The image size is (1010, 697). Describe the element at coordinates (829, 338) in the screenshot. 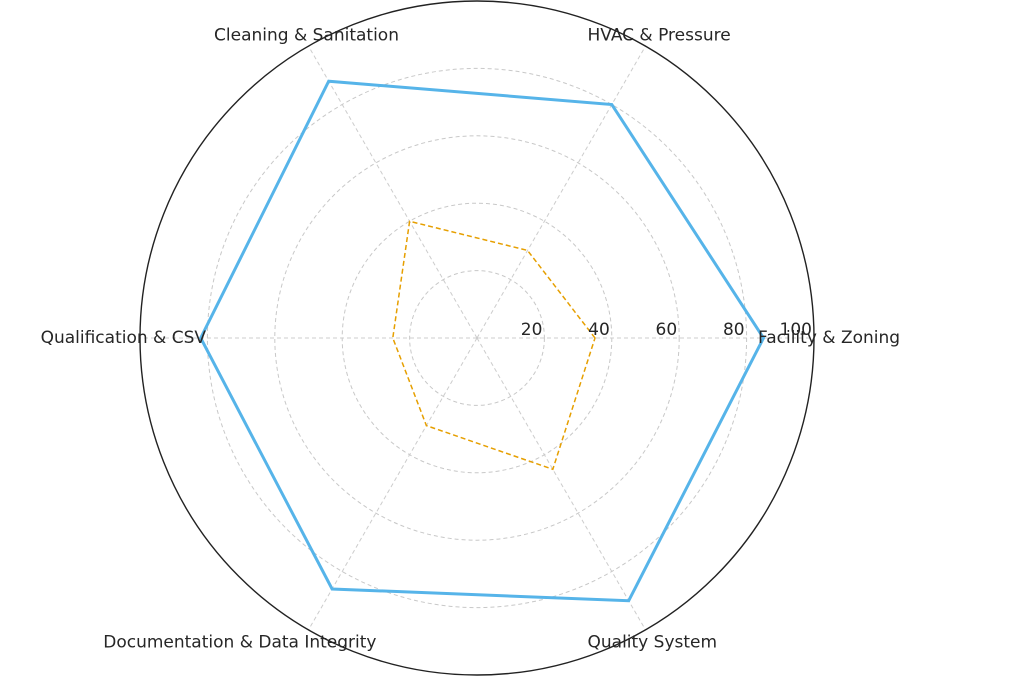

I see `axis-label: Facility & Zoning` at that location.